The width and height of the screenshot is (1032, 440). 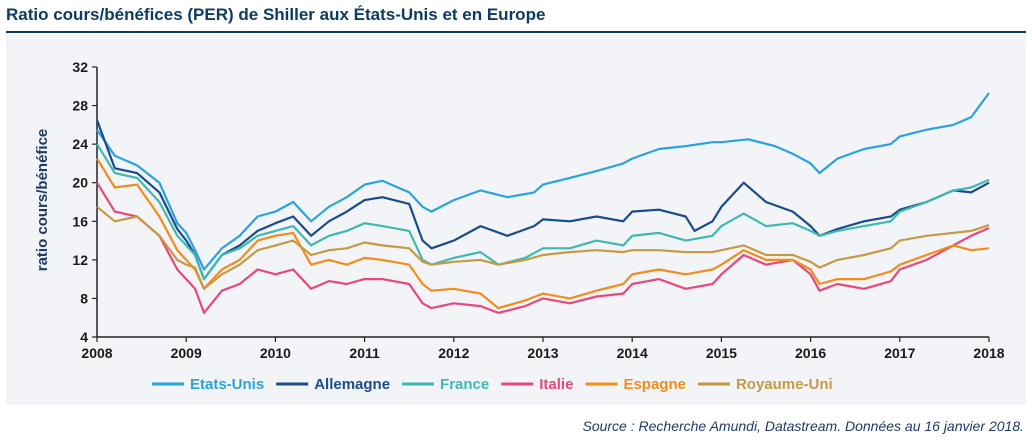 I want to click on y-tick-label: 12, so click(x=80, y=260).